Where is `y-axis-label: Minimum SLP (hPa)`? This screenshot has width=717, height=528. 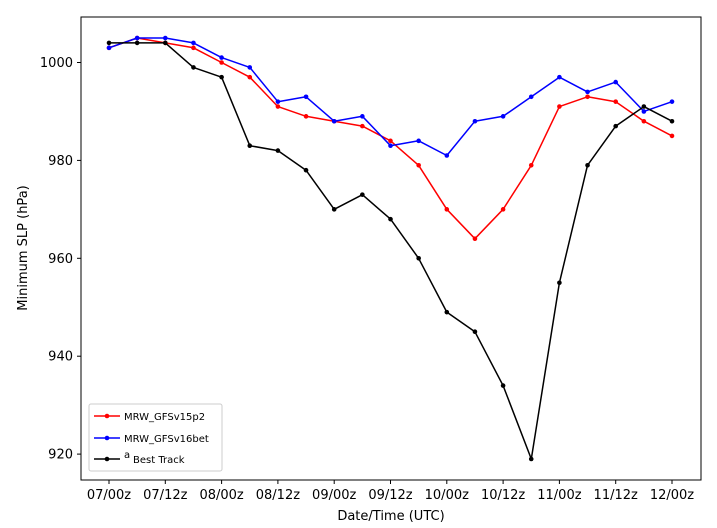 y-axis-label: Minimum SLP (hPa) is located at coordinates (23, 247).